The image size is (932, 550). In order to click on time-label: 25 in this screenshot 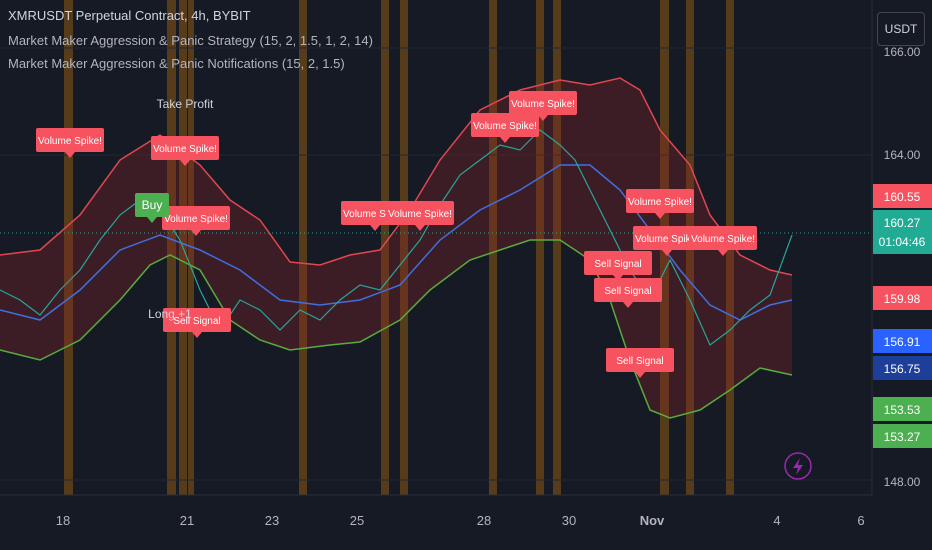, I will do `click(357, 520)`.